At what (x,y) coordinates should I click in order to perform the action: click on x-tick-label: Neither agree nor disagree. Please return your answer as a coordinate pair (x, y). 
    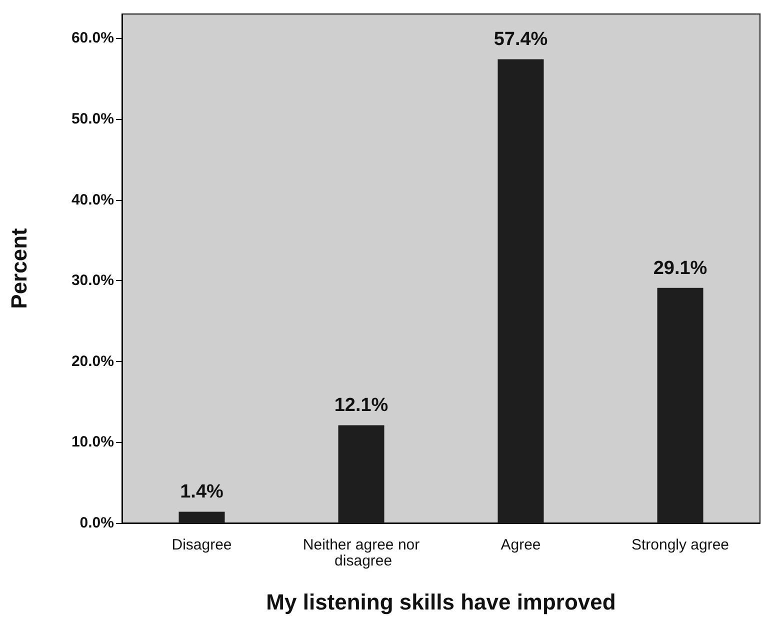
    Looking at the image, I should click on (361, 553).